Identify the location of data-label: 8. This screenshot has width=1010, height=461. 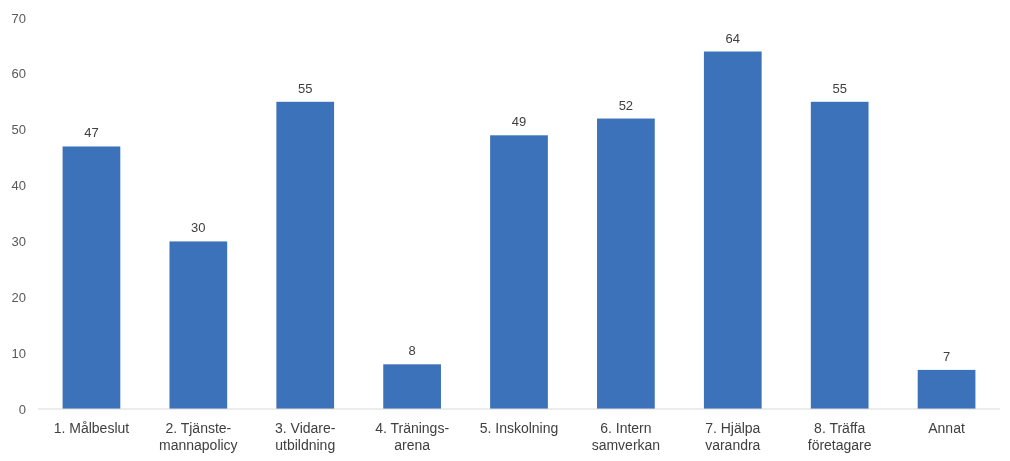
(412, 351).